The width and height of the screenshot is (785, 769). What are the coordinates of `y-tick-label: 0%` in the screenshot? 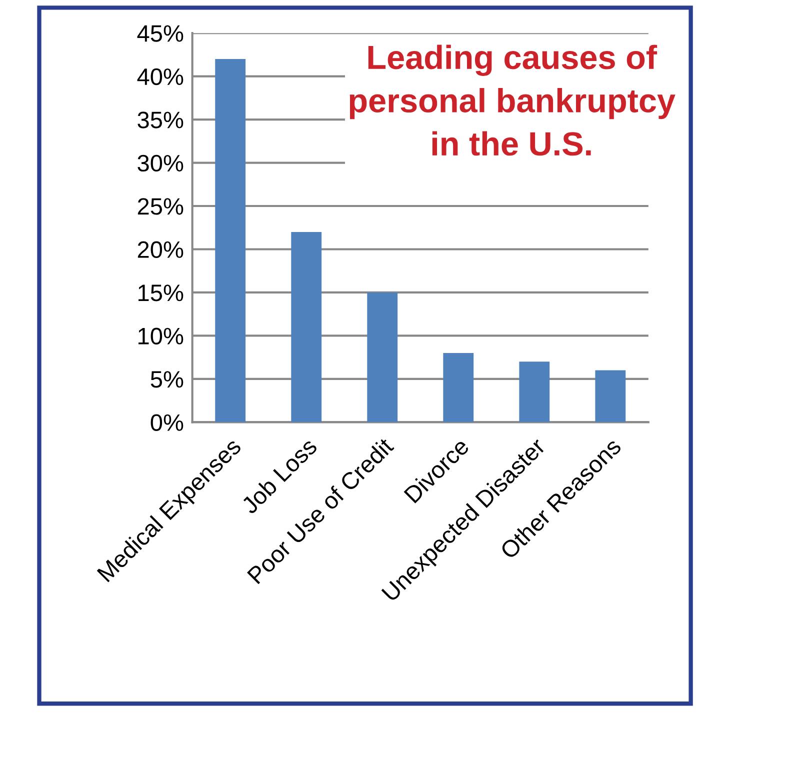 It's located at (167, 422).